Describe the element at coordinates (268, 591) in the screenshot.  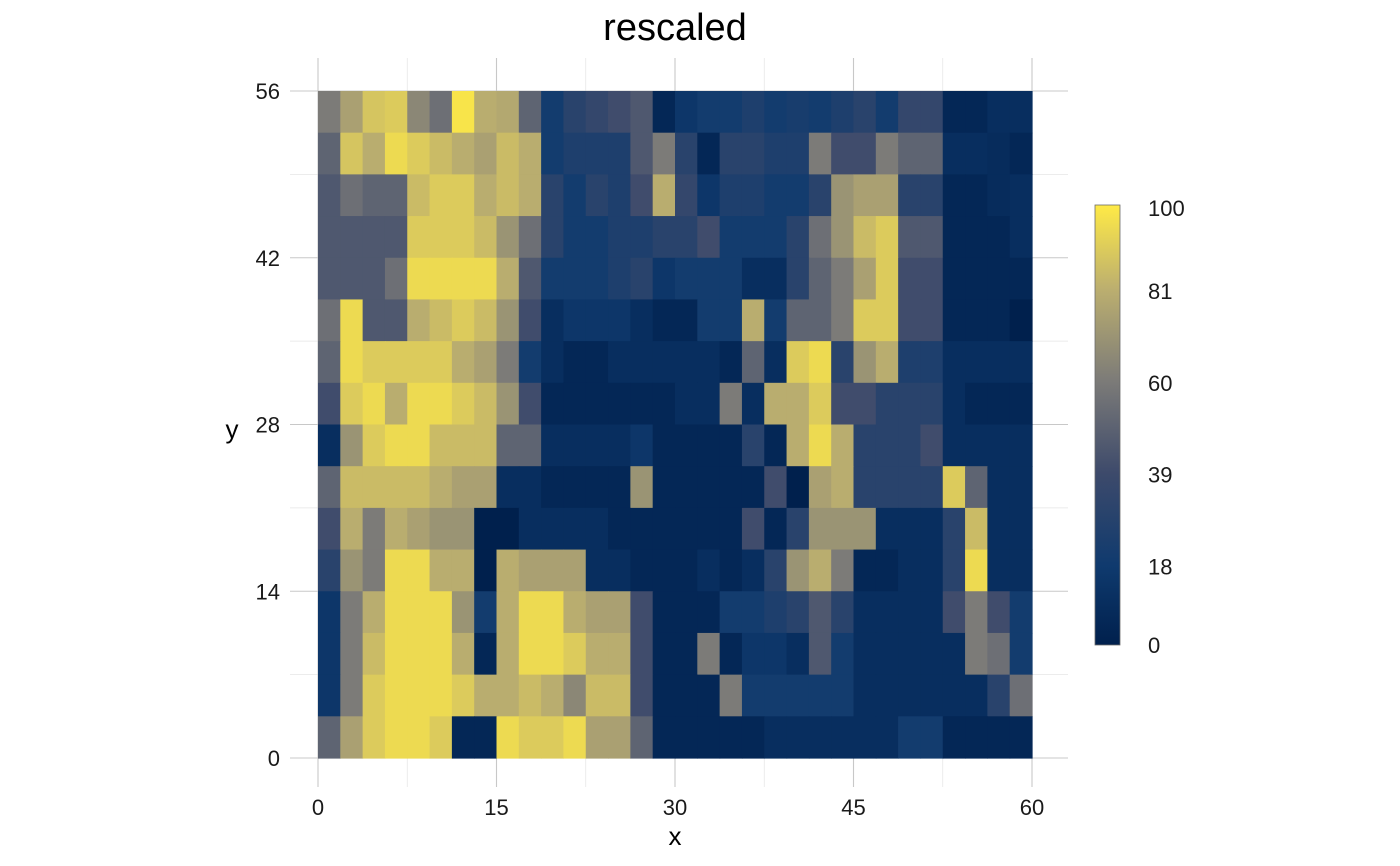
I see `y-tick-label: 14` at that location.